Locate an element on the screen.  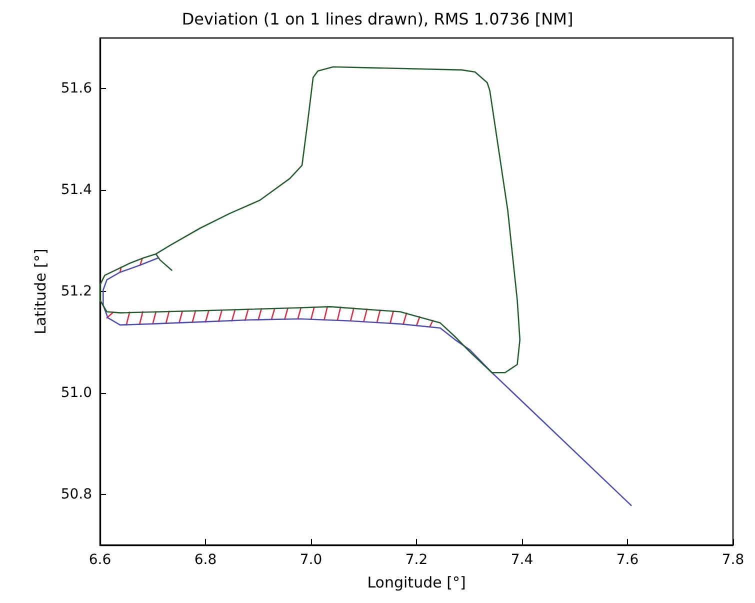
chart-title: Deviation (1 on 1 lines drawn), RMS 1.0736 [NM] is located at coordinates (378, 19).